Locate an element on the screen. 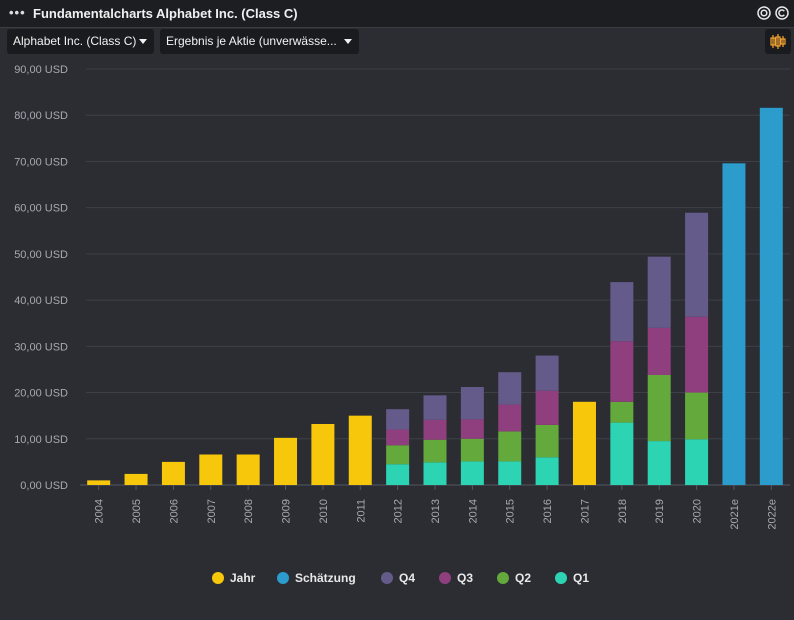 The height and width of the screenshot is (620, 794). x-tick-label: 2016 is located at coordinates (548, 511).